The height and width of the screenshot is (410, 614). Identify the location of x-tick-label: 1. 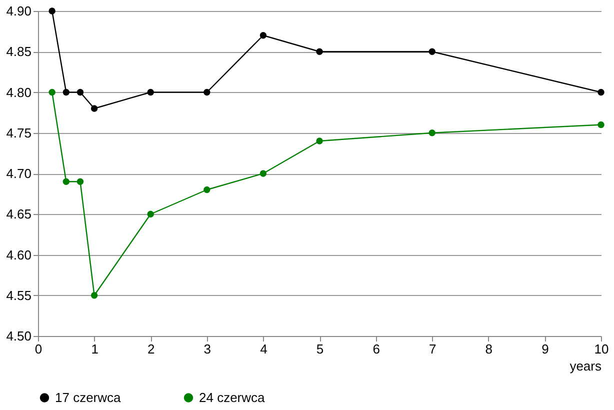
(94, 349).